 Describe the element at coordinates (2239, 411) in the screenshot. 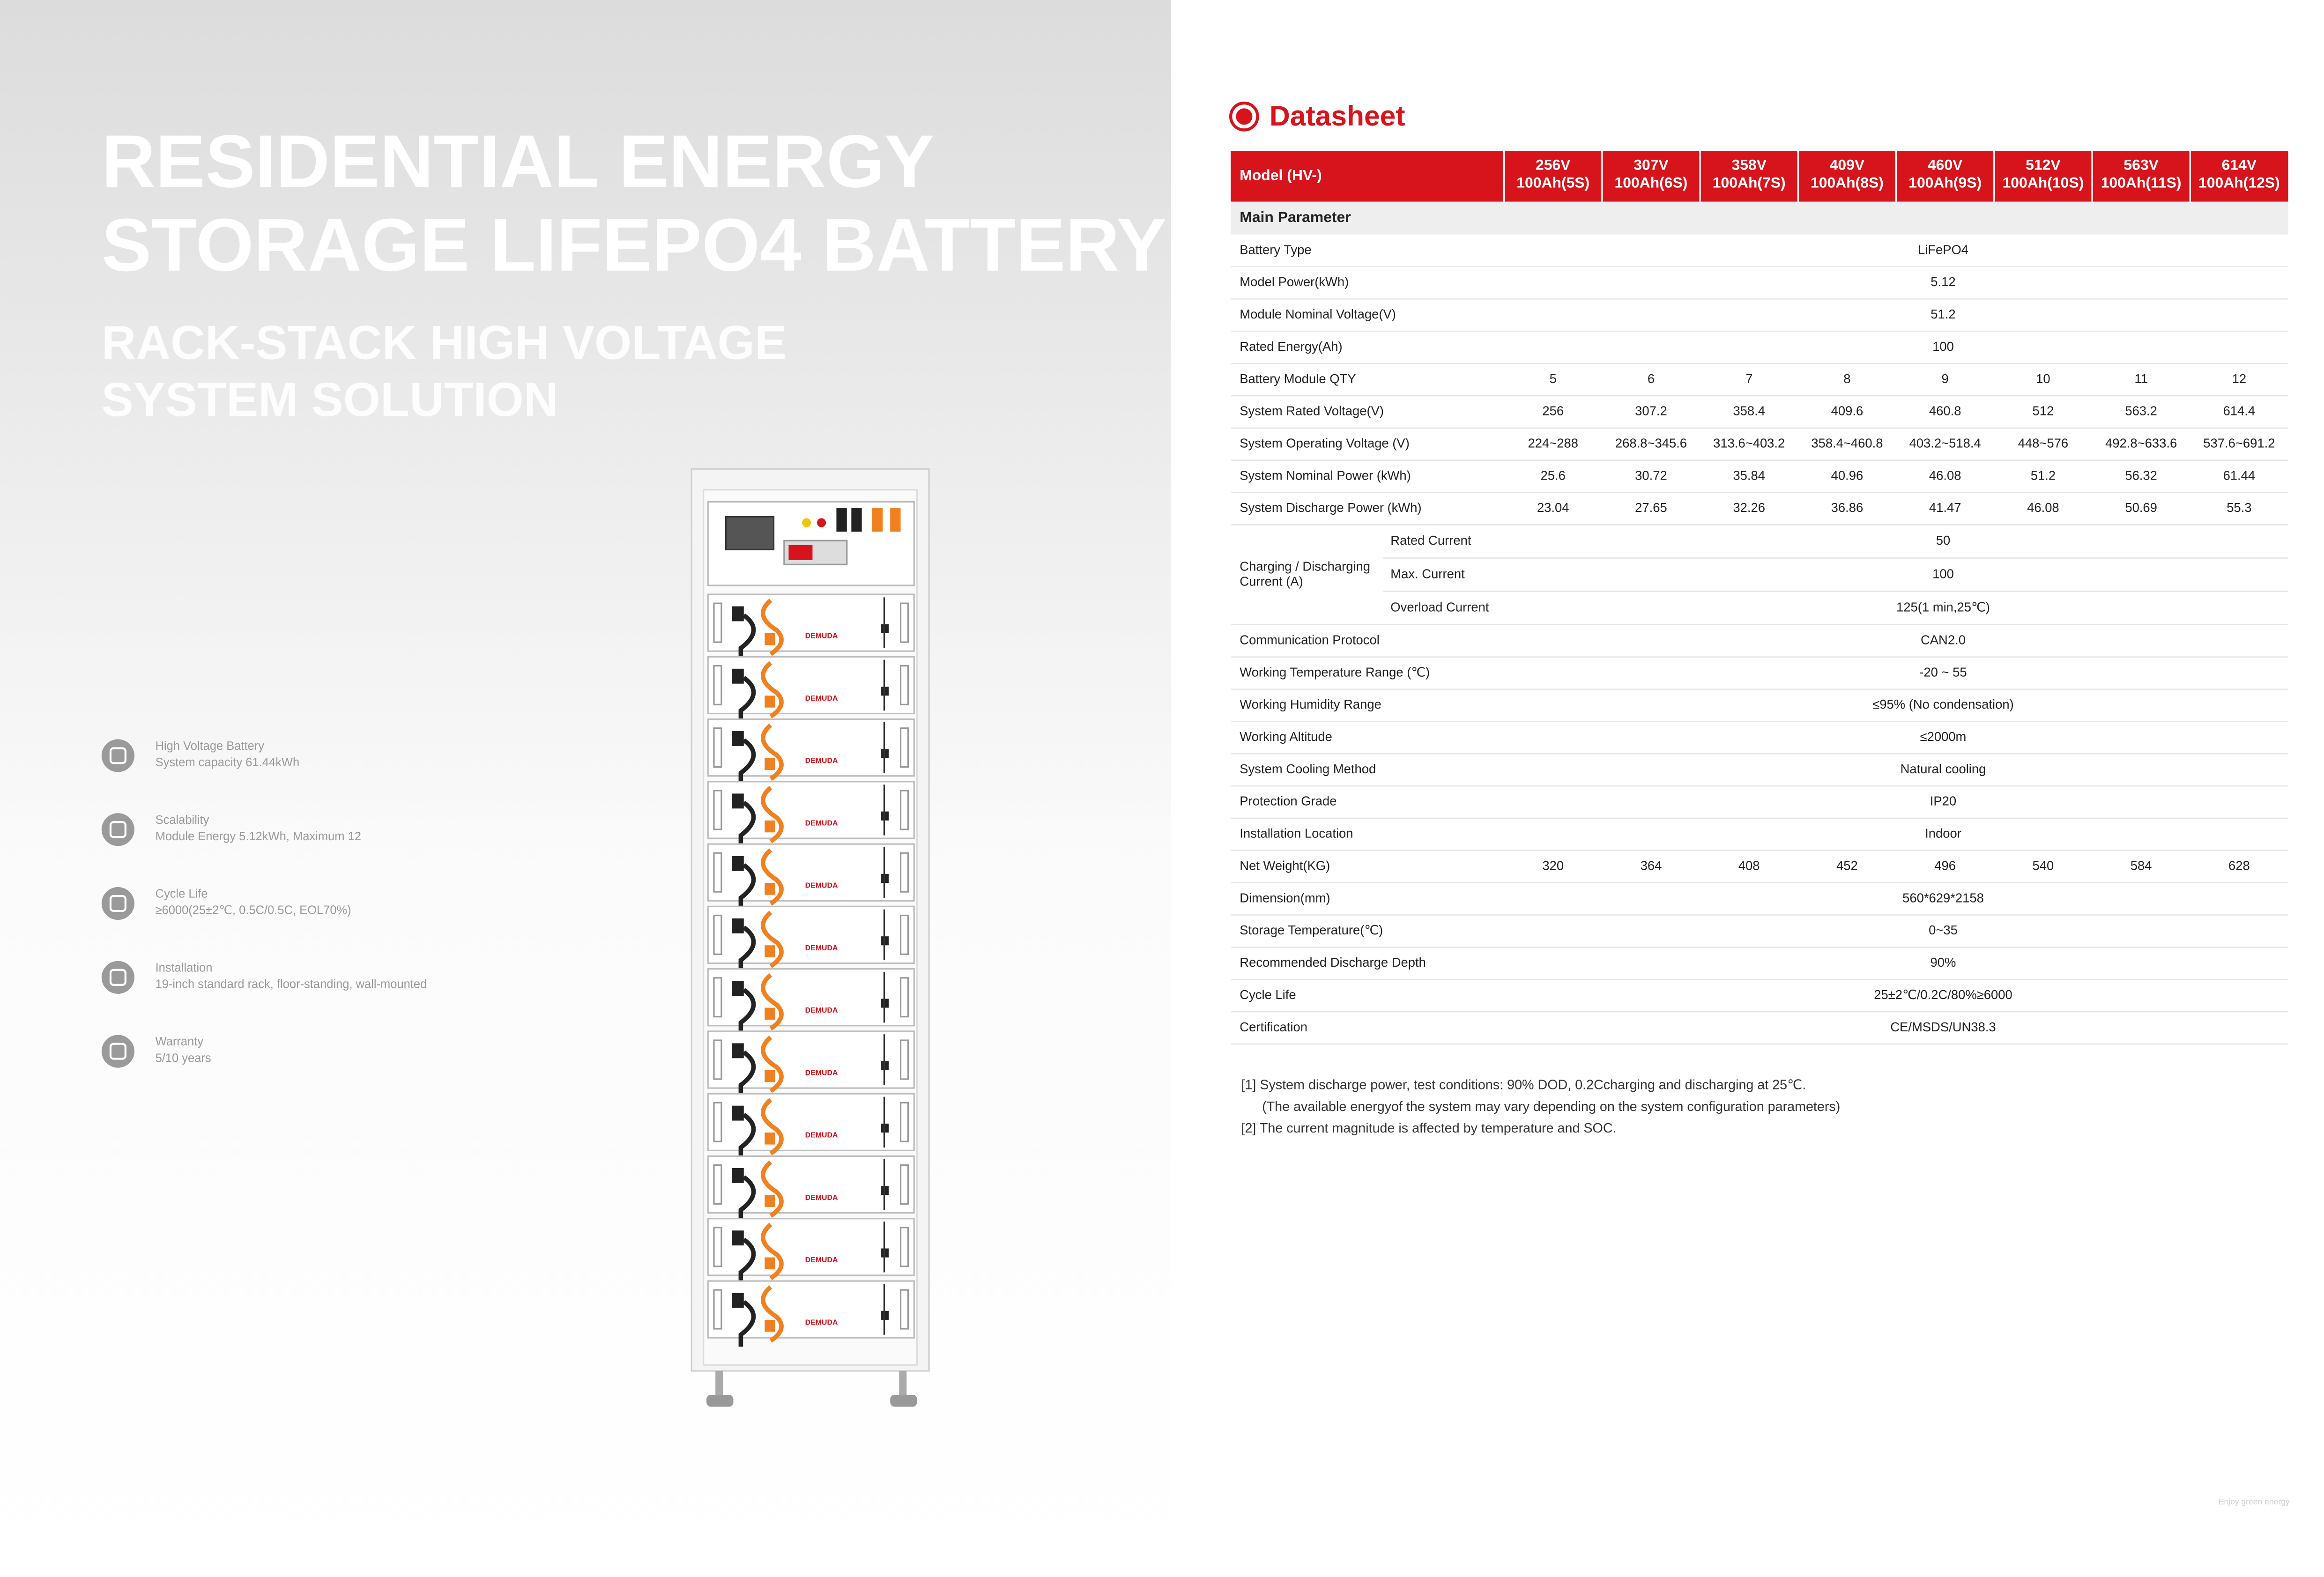

I see `row-value: 614.4` at that location.